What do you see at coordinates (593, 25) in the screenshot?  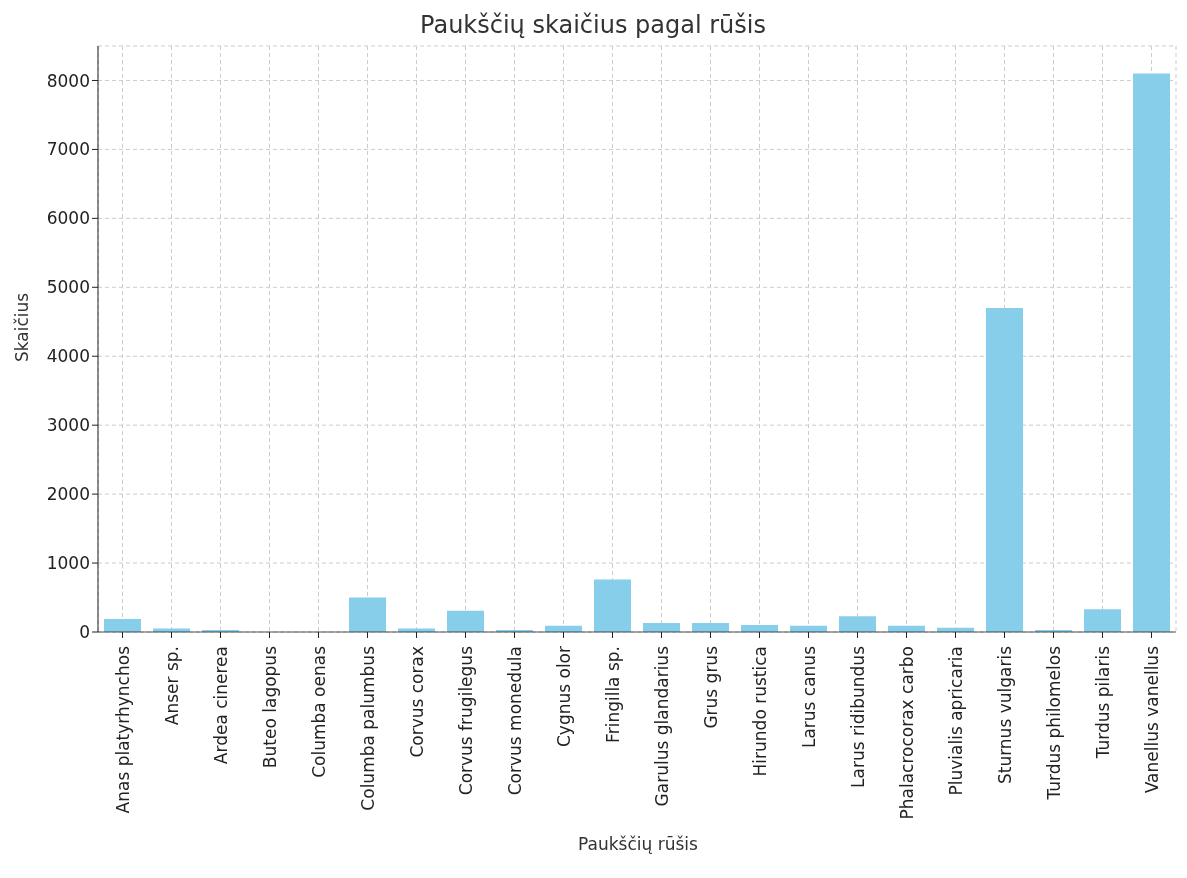 I see `chart-title: Paukščių skaičius pagal rūšis` at bounding box center [593, 25].